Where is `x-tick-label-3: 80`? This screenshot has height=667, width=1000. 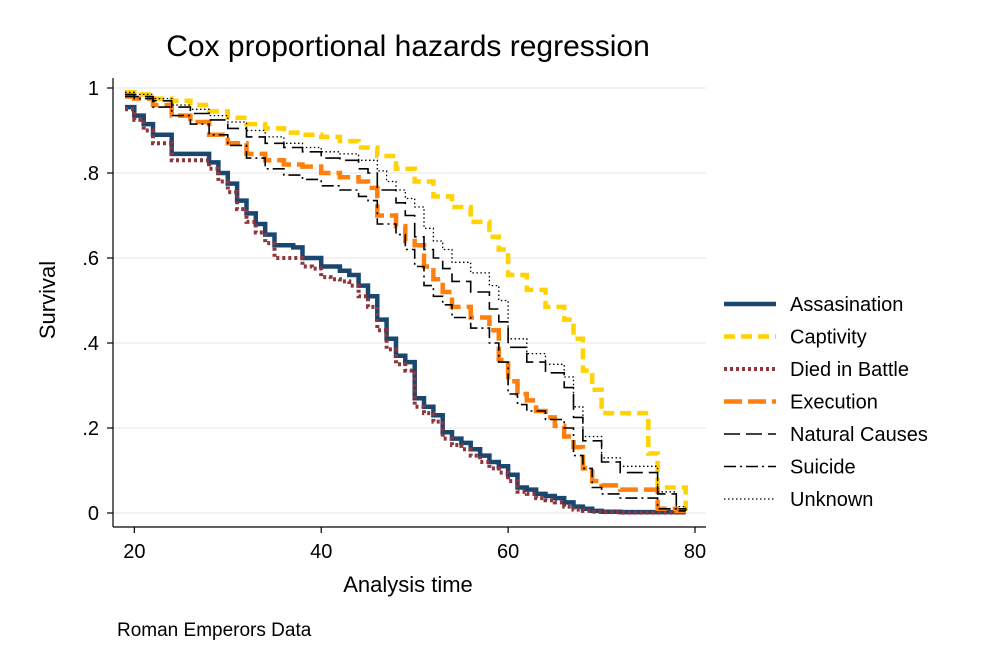 x-tick-label-3: 80 is located at coordinates (695, 552).